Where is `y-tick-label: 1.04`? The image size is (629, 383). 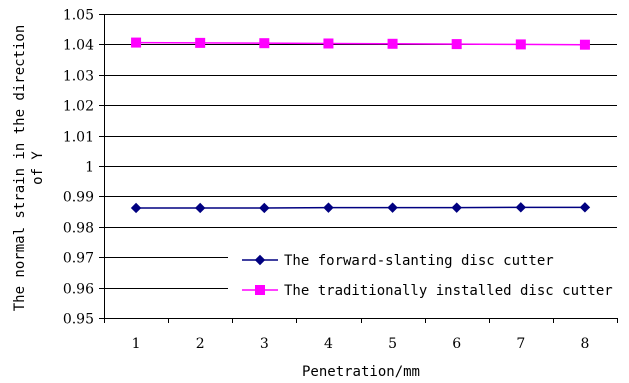
y-tick-label: 1.04 is located at coordinates (78, 46).